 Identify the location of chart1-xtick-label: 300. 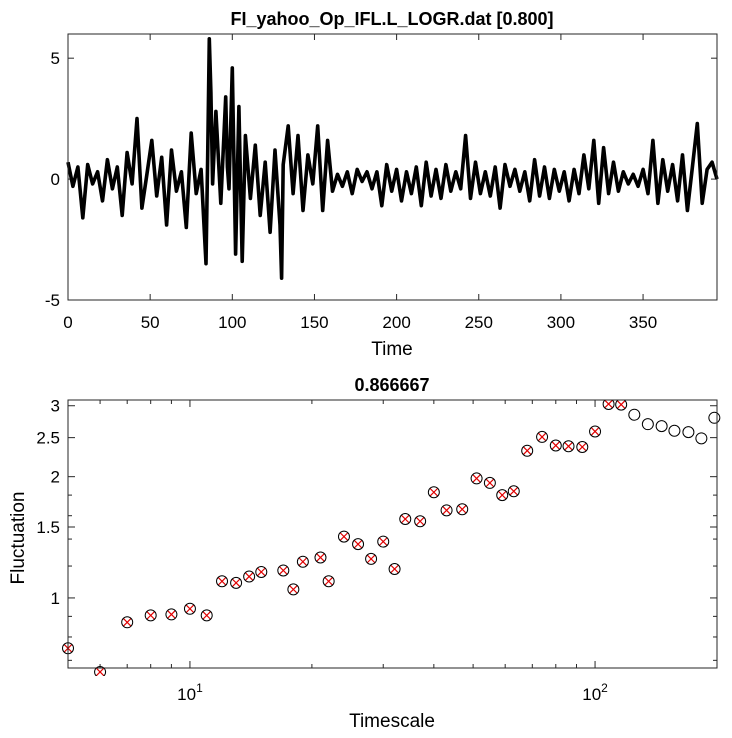
(561, 322).